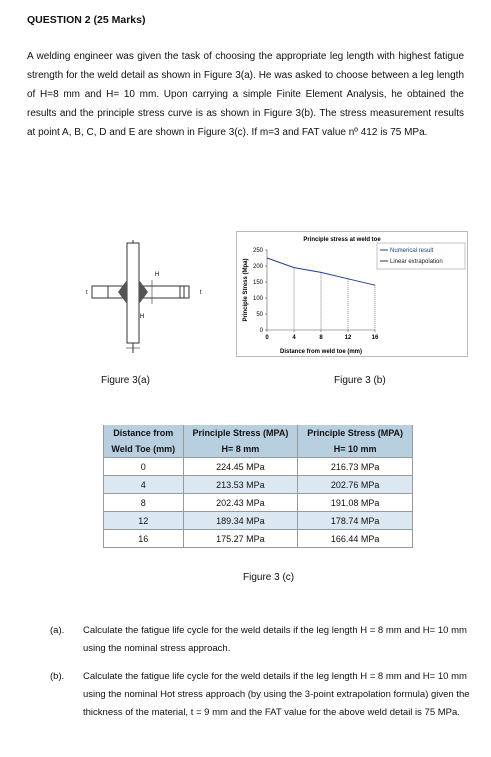  I want to click on question-label: (b)., so click(57, 676).